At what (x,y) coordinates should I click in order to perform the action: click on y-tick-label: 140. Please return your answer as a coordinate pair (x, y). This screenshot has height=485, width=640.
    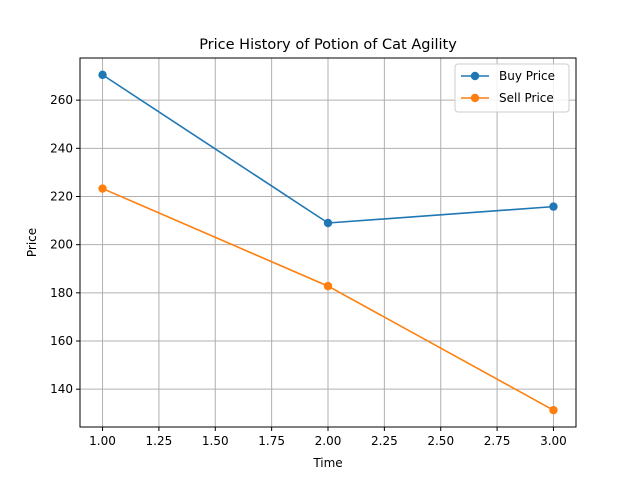
    Looking at the image, I should click on (61, 389).